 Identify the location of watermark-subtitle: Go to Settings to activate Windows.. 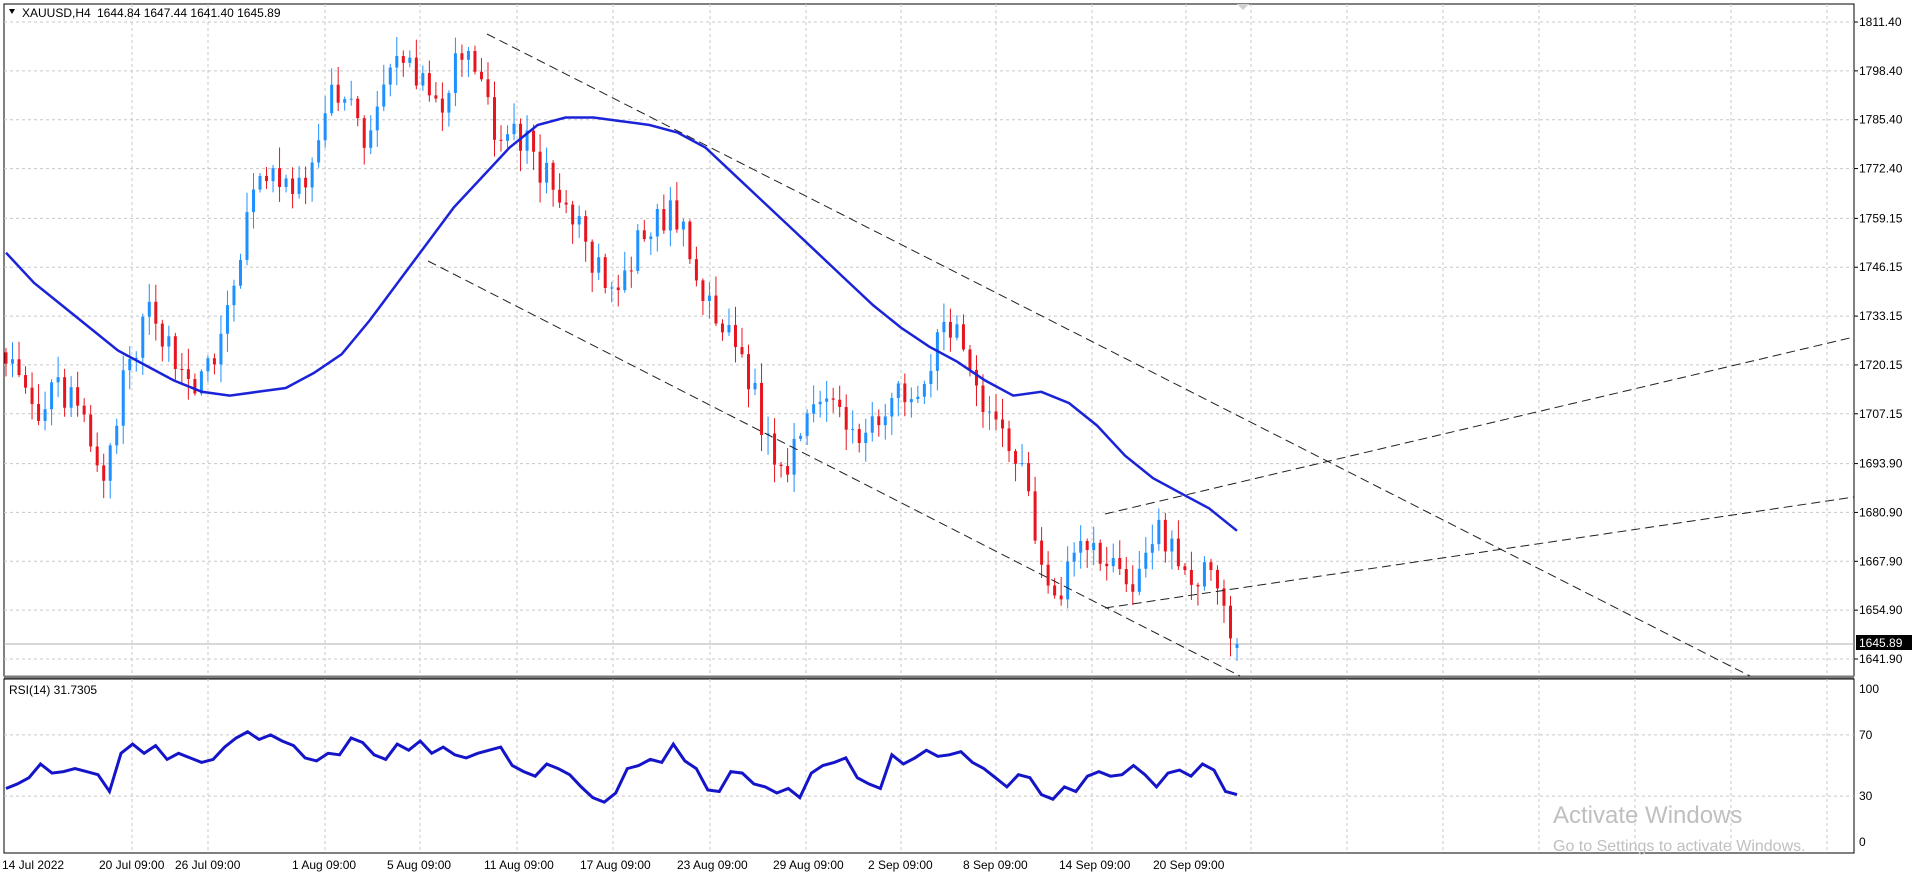
(1679, 846).